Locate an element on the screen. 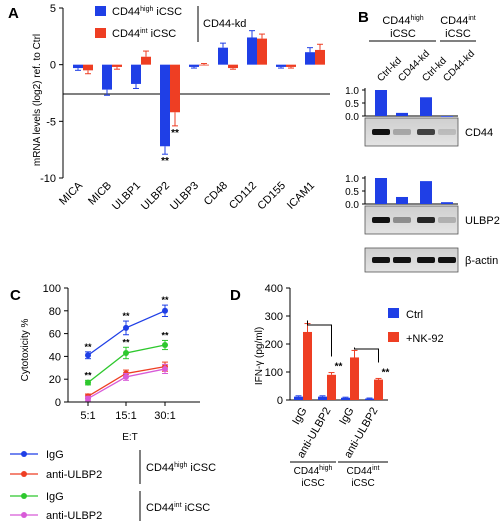 This screenshot has height=521, width=503. panel-a-bar-cd155-s1 is located at coordinates (291, 65).